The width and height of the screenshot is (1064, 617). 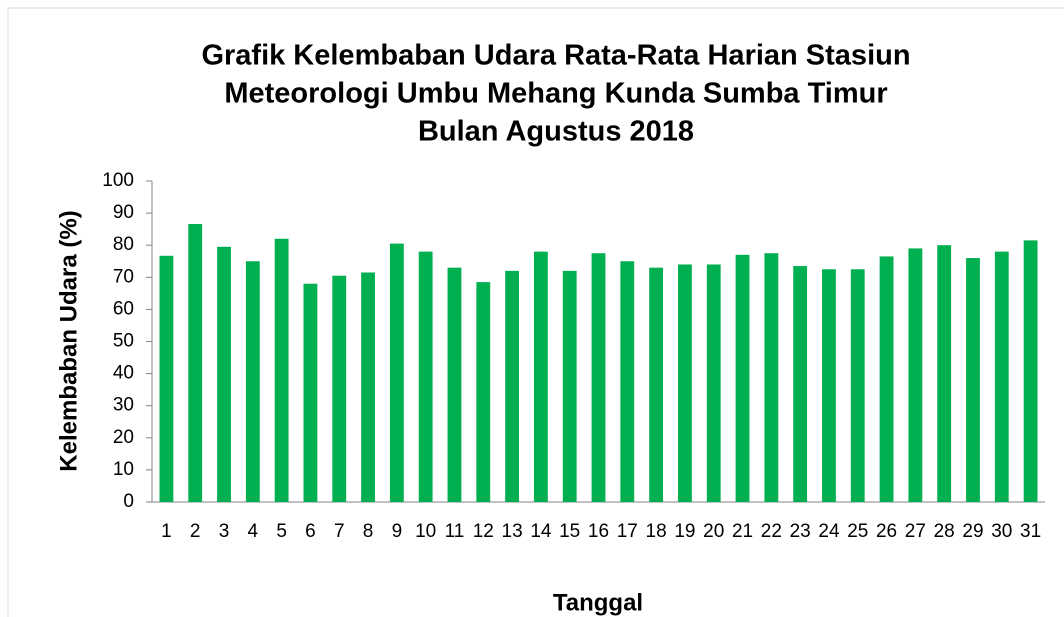 What do you see at coordinates (281, 531) in the screenshot?
I see `x-tick-label: 5` at bounding box center [281, 531].